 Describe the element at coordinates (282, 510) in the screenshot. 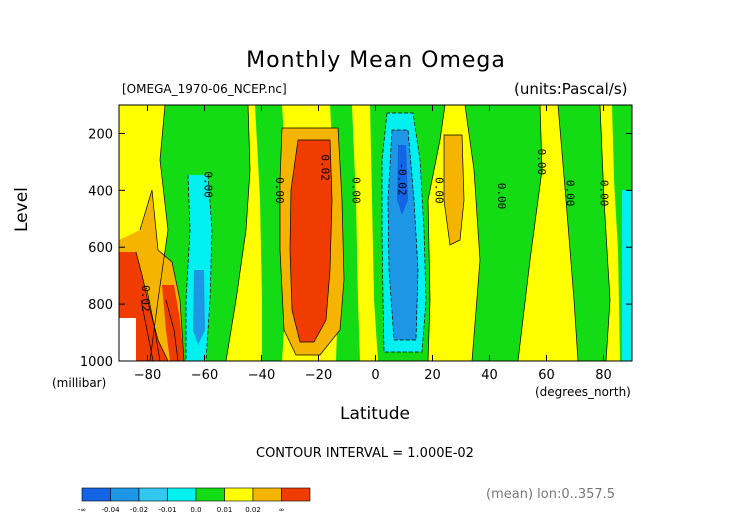

I see `colorbar-label: ∞` at that location.